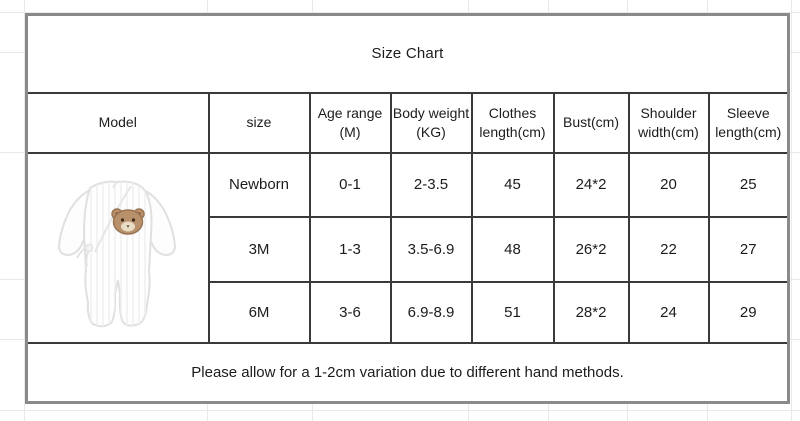 Image resolution: width=800 pixels, height=421 pixels. What do you see at coordinates (591, 184) in the screenshot?
I see `cell-bust: 24*2` at bounding box center [591, 184].